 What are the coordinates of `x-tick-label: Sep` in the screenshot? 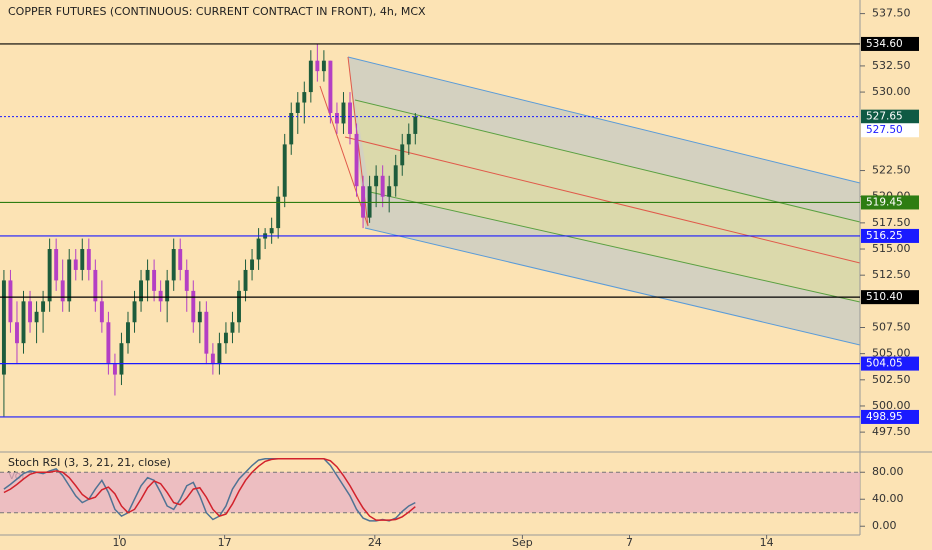 It's located at (522, 542).